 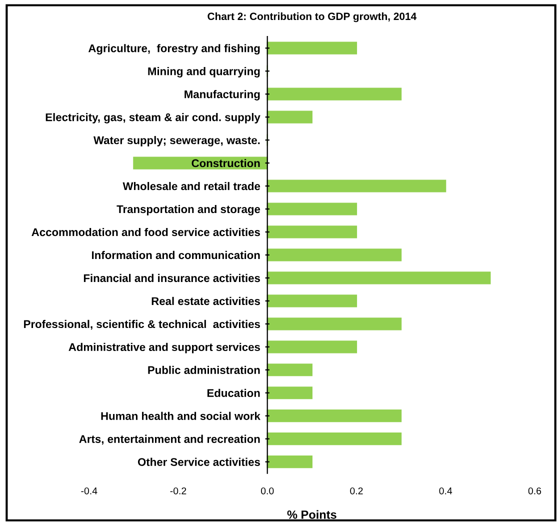 I want to click on y-tick-label: Wholesale and retail trade, so click(x=191, y=186).